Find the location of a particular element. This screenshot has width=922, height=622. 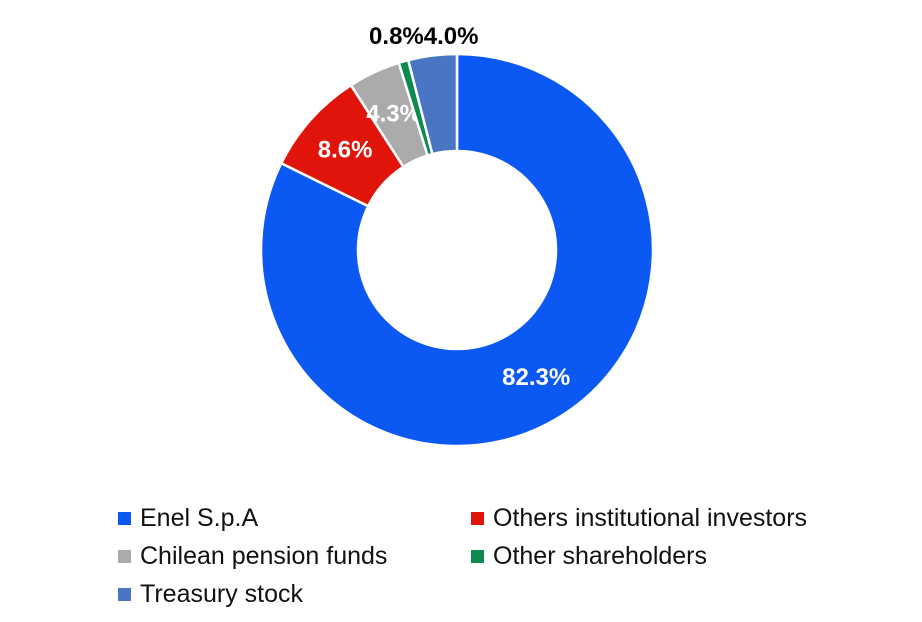

legend-item-treasury-stock: Treasury stock is located at coordinates (294, 593).